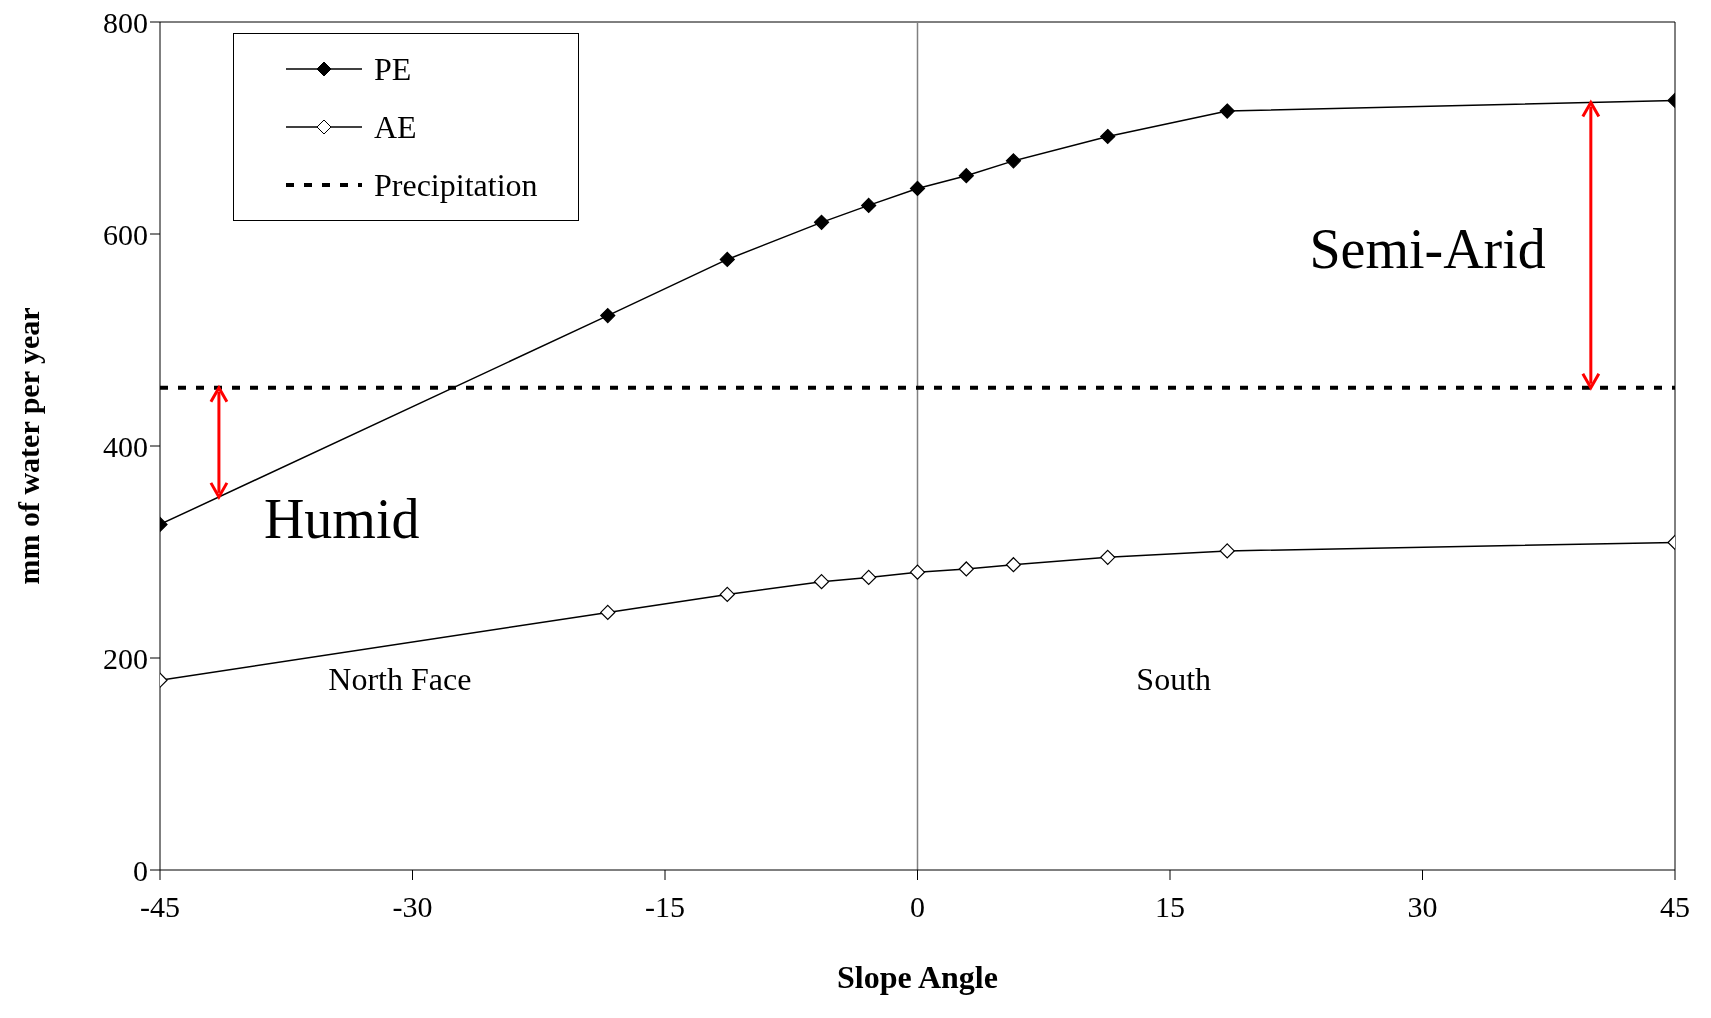 Image resolution: width=1711 pixels, height=1018 pixels. Describe the element at coordinates (140, 870) in the screenshot. I see `y-tick-label: 0` at that location.